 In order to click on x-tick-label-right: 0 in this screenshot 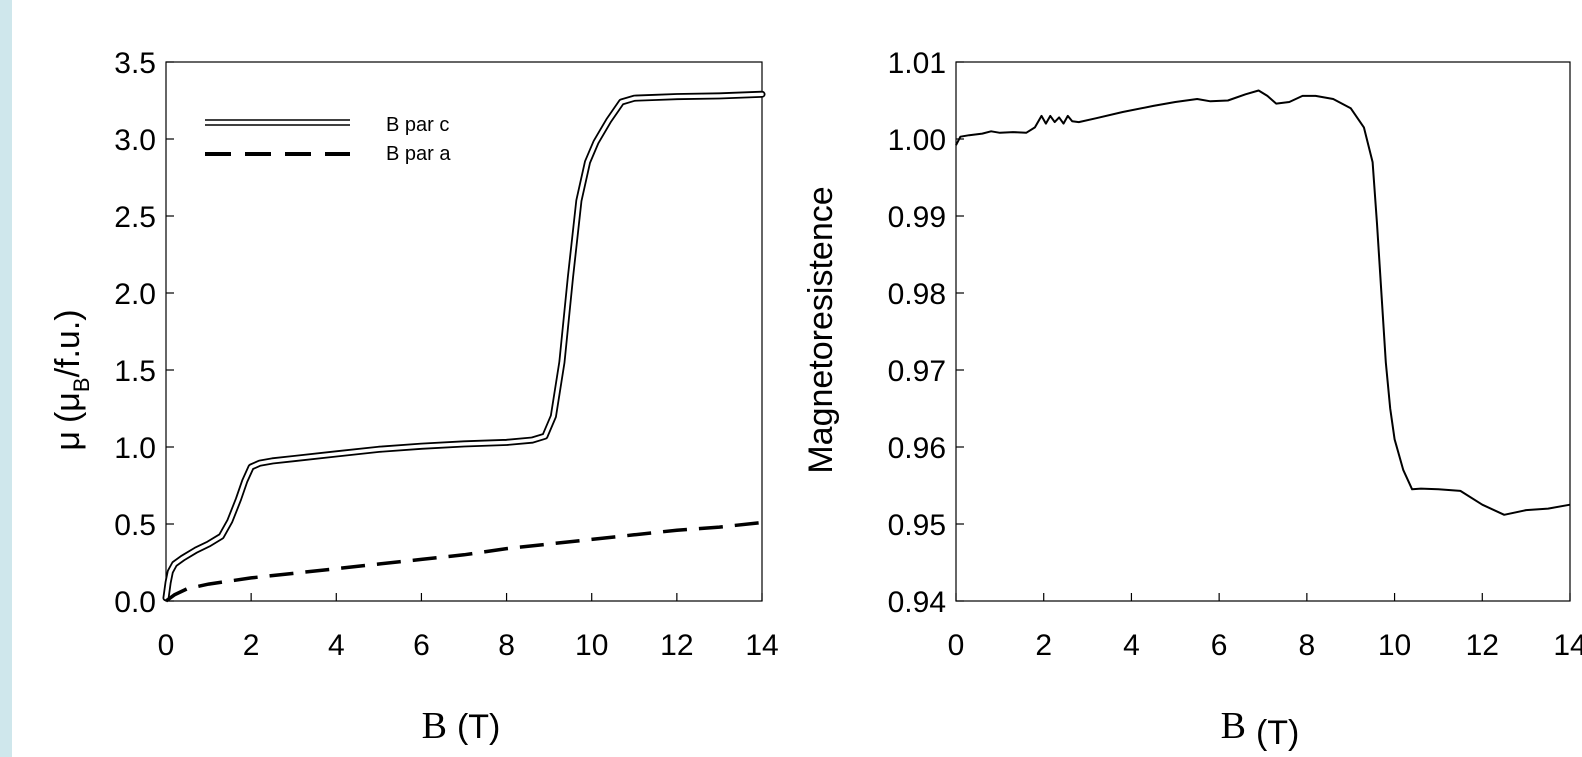, I will do `click(956, 645)`.